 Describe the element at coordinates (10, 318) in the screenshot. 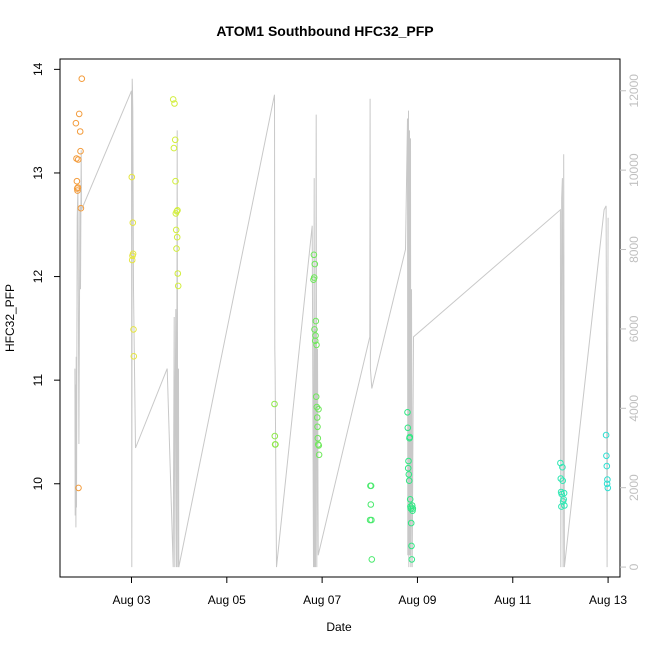

I see `y-axis-label: HFC32_PFP` at that location.